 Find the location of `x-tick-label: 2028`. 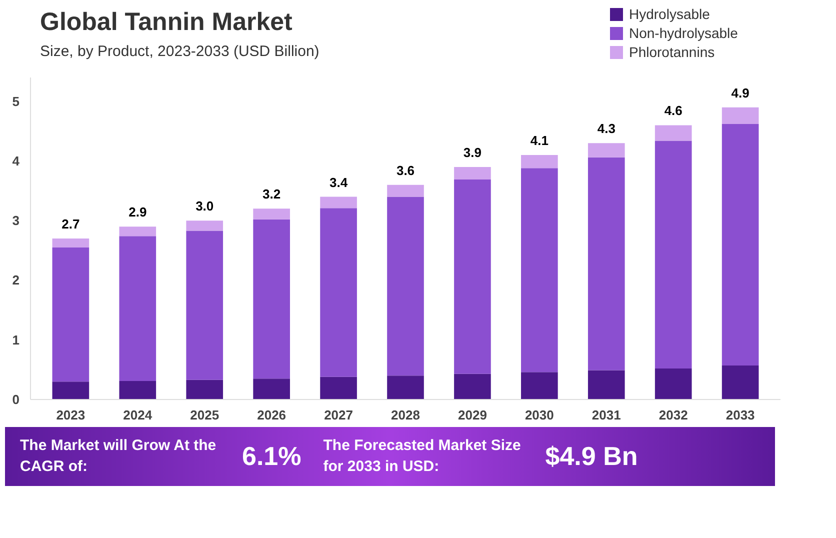

x-tick-label: 2028 is located at coordinates (405, 415).